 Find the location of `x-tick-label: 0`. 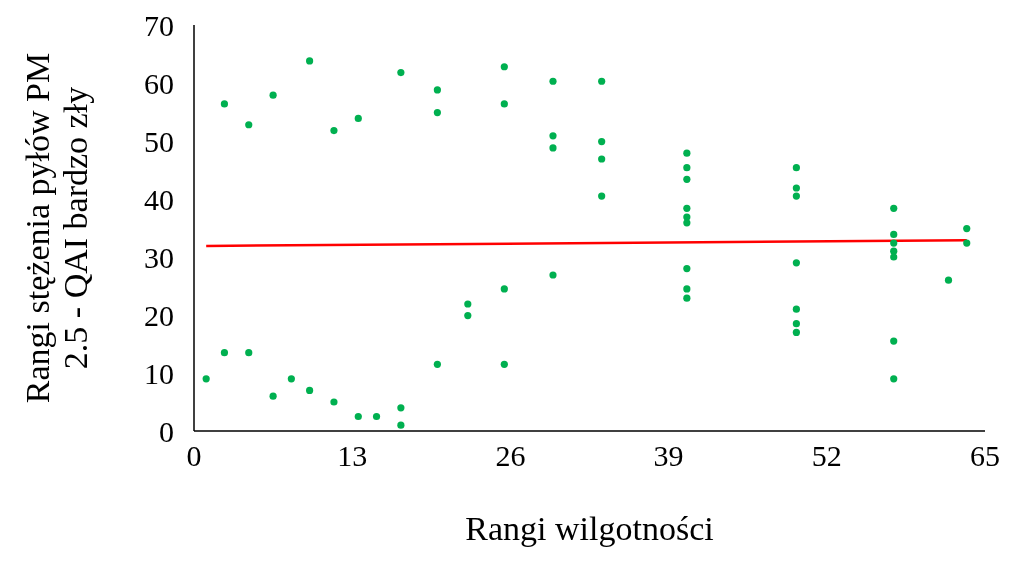

x-tick-label: 0 is located at coordinates (194, 456).